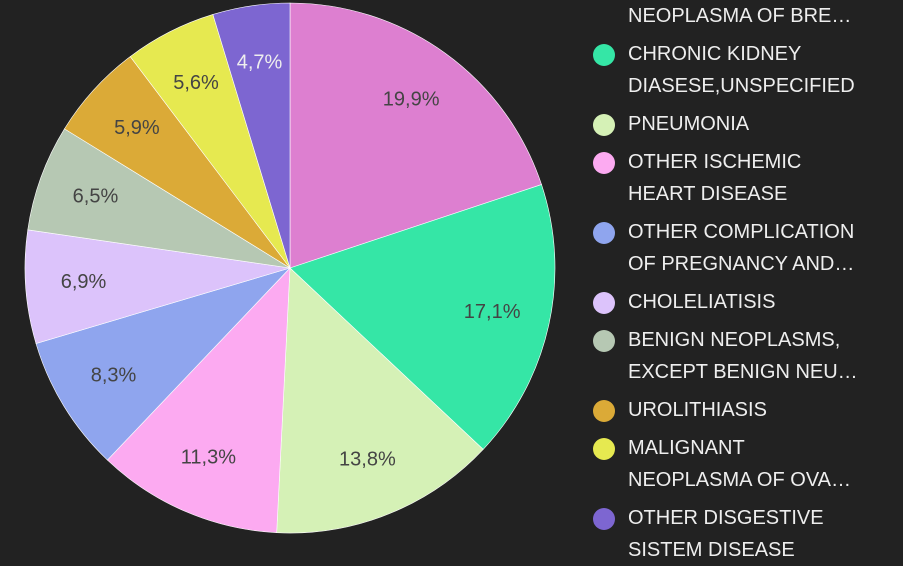  What do you see at coordinates (741, 70) in the screenshot?
I see `legend-label: CHRONIC KIDNEY DIASESE,UNSPECIFIED` at bounding box center [741, 70].